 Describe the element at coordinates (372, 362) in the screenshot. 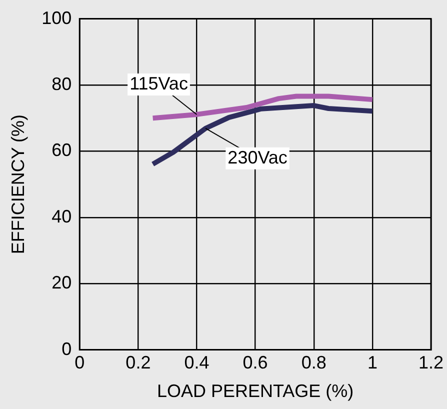

I see `x-tick-label: 1` at that location.